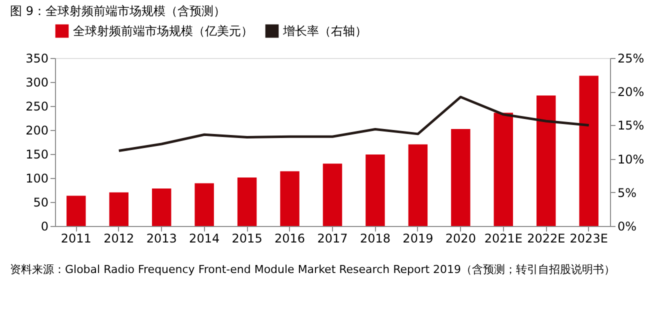 Image resolution: width=671 pixels, height=326 pixels. Describe the element at coordinates (313, 269) in the screenshot. I see `text: 资料来源：Global Radio Frequency Front-end Module Market Research Report 2019（含预测；转引自招股说明书）` at that location.